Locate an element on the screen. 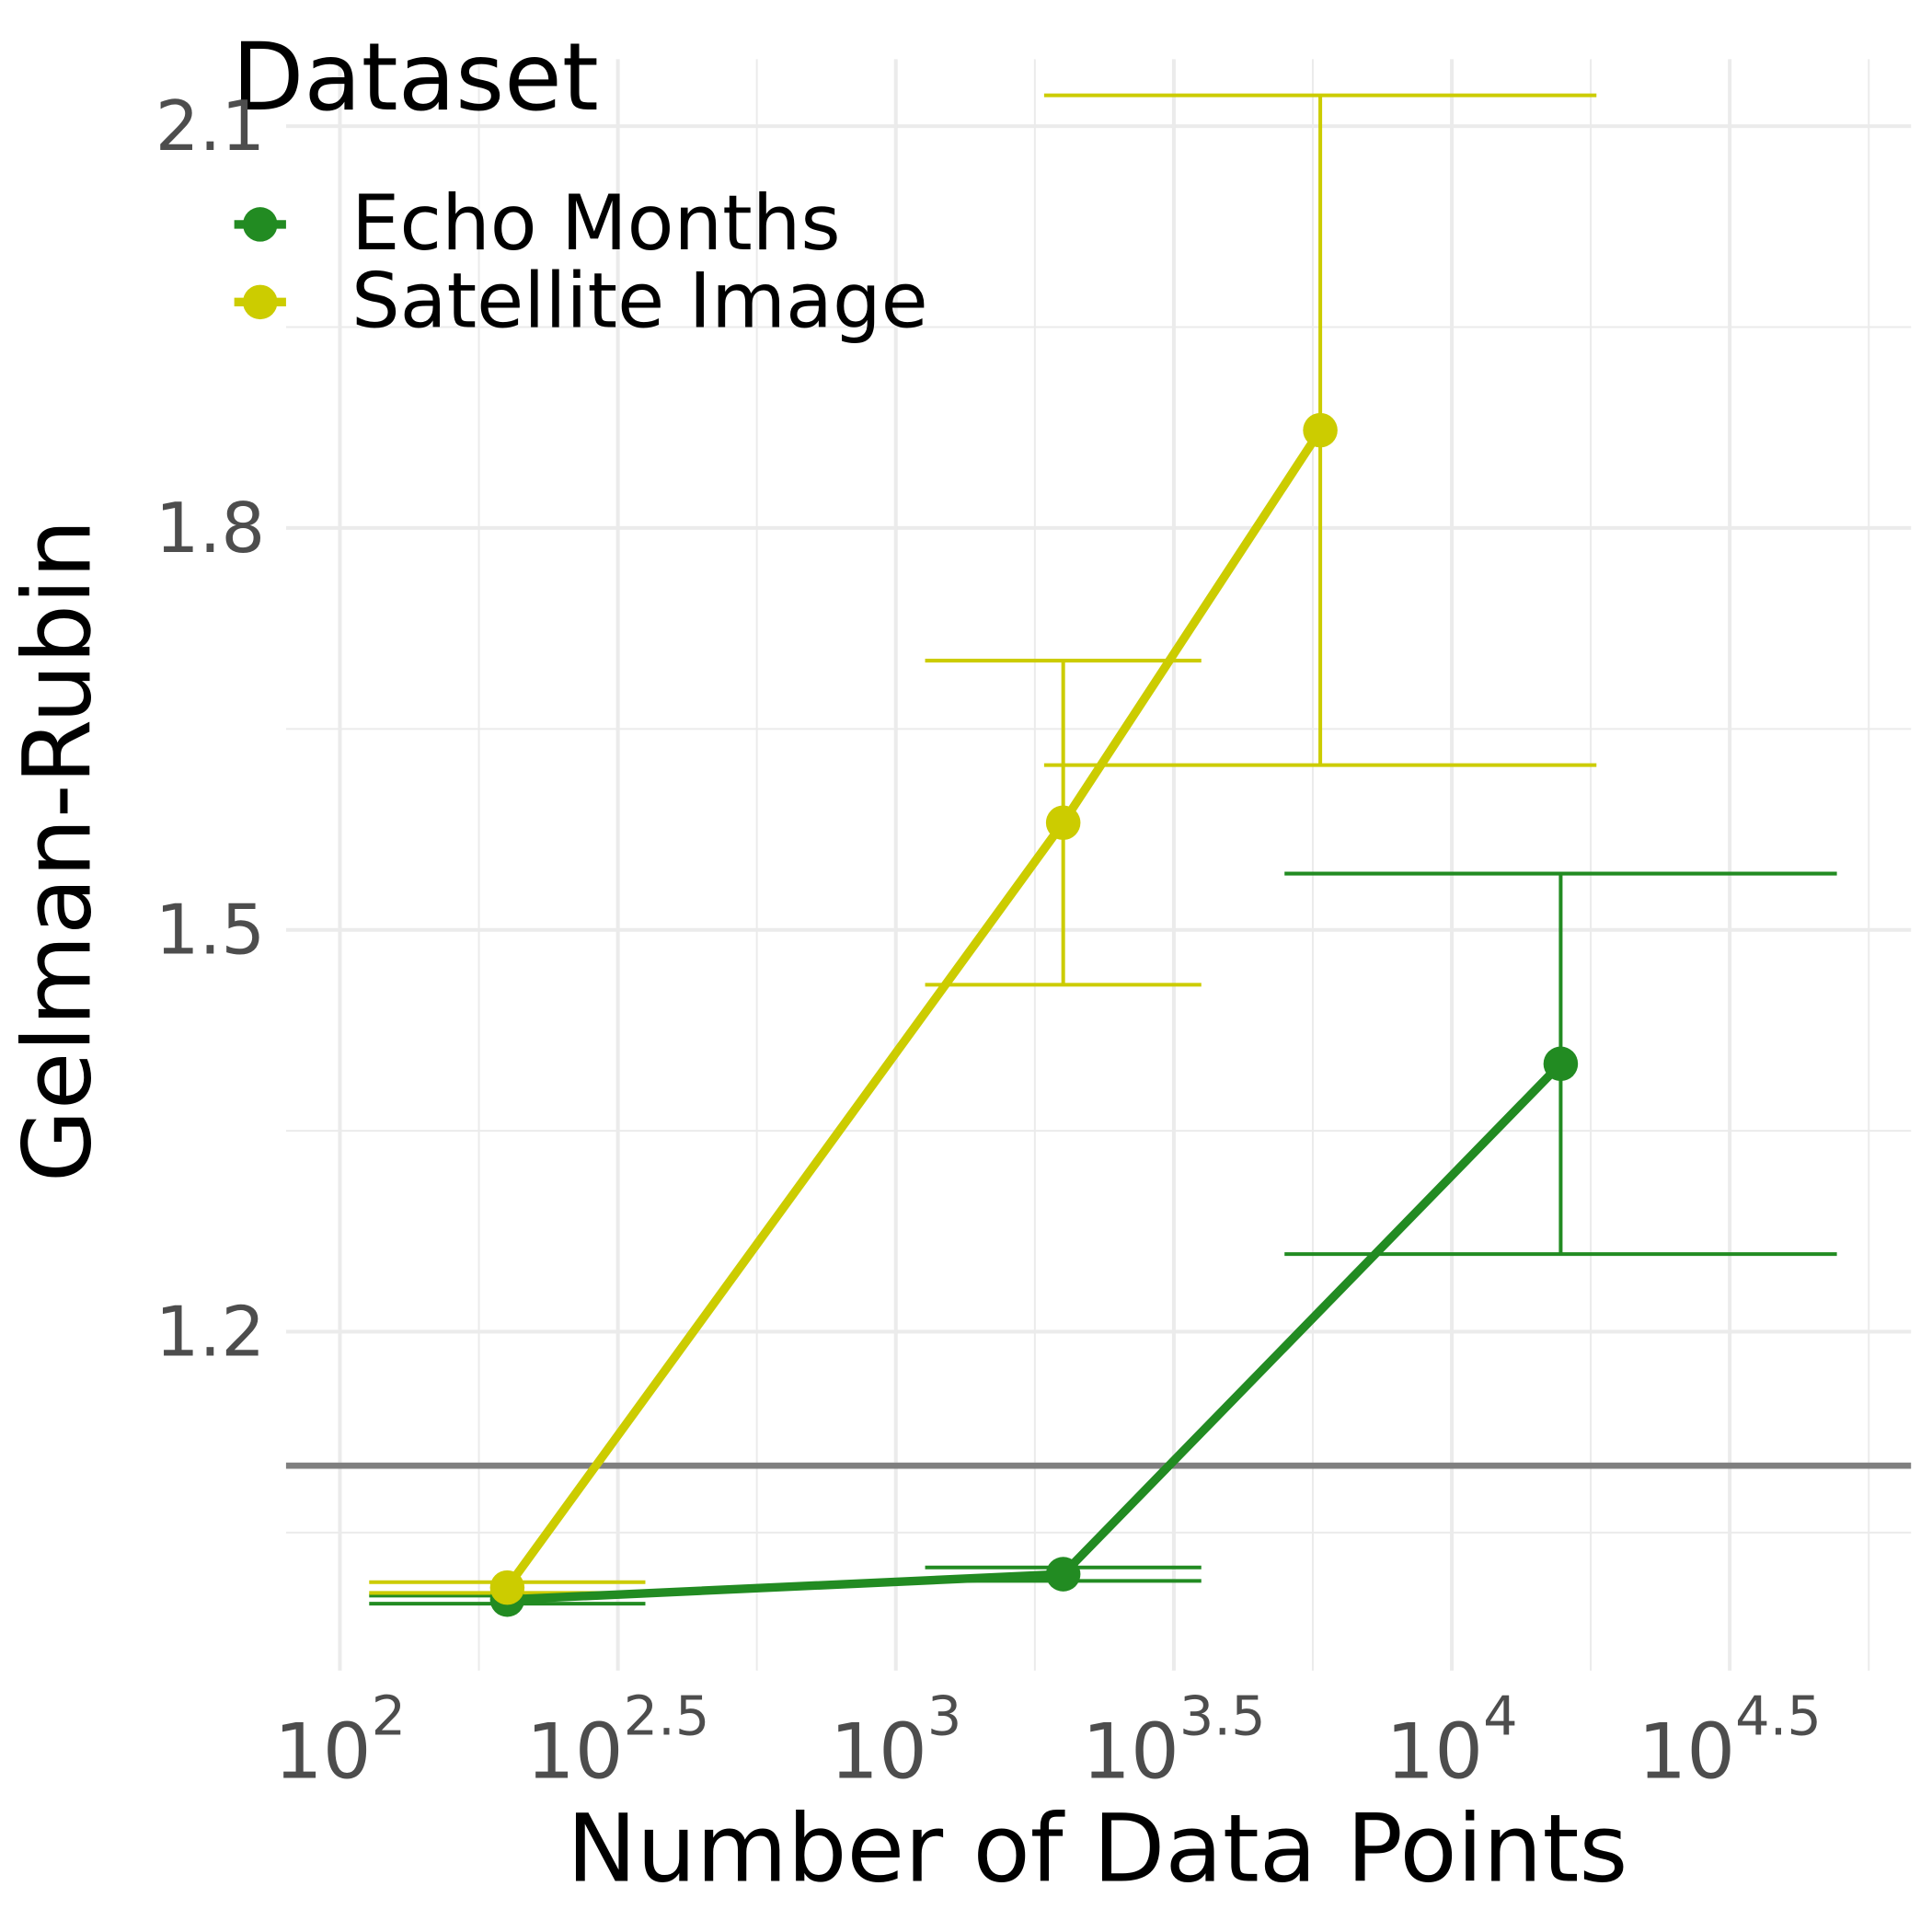 The height and width of the screenshot is (1932, 1932). x-tick-exponent: 4.5 is located at coordinates (1778, 1716).